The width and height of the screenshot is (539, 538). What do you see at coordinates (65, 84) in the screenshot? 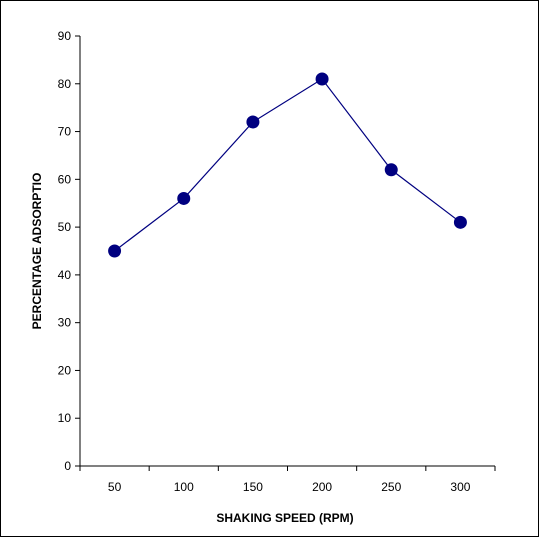
I see `y-tick-label: 80` at bounding box center [65, 84].